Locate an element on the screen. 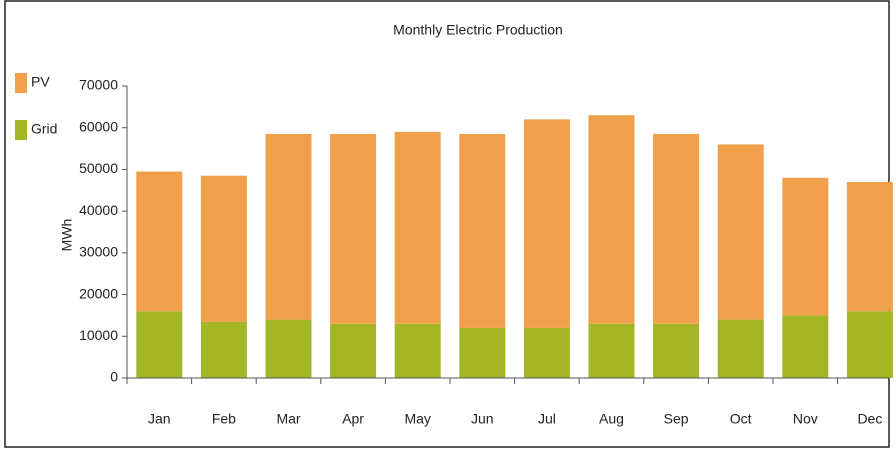 This screenshot has height=450, width=896. x-tick-label: Jul is located at coordinates (547, 419).